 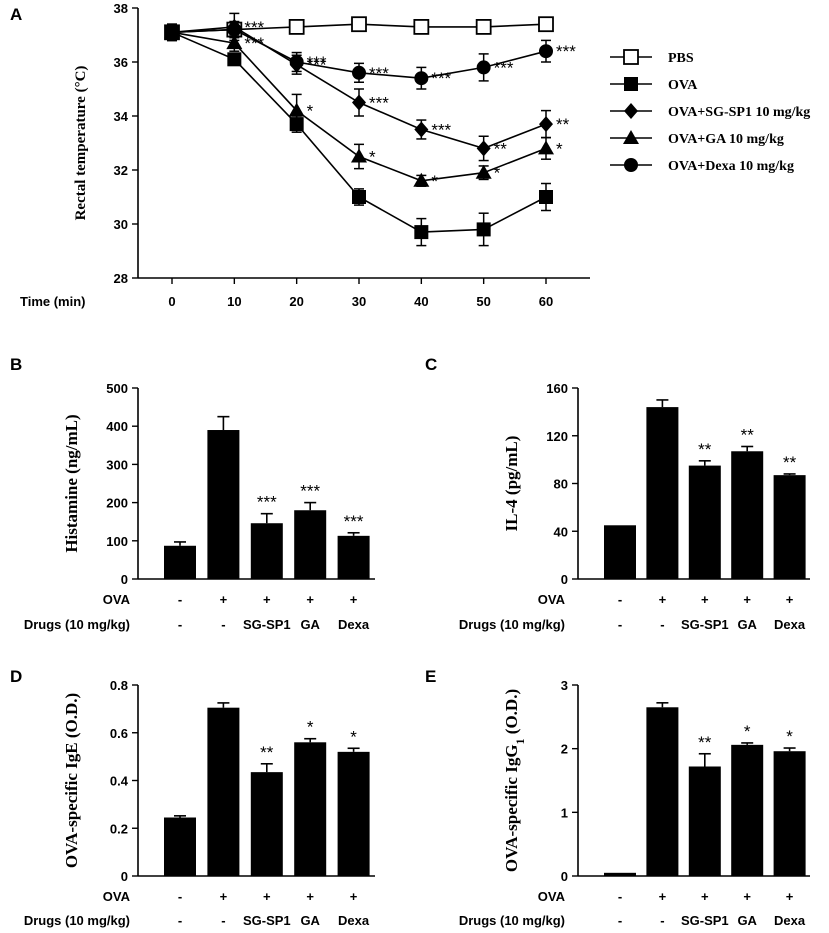 I want to click on series-pbs, so click(x=359, y=29).